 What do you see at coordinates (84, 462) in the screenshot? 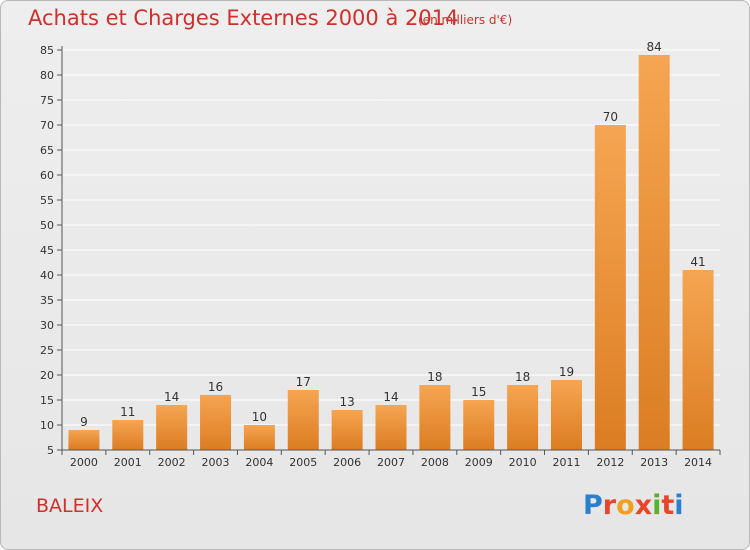
I see `x-tick-label: 2000` at bounding box center [84, 462].